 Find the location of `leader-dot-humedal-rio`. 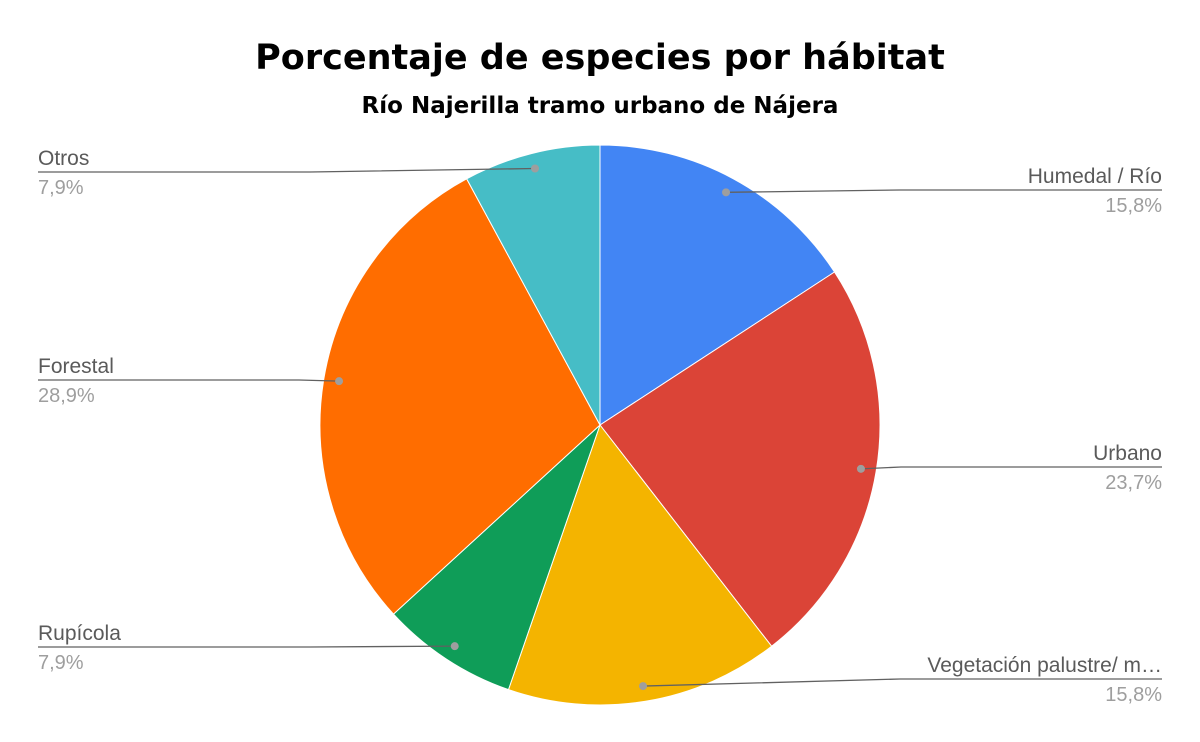

leader-dot-humedal-rio is located at coordinates (726, 192).